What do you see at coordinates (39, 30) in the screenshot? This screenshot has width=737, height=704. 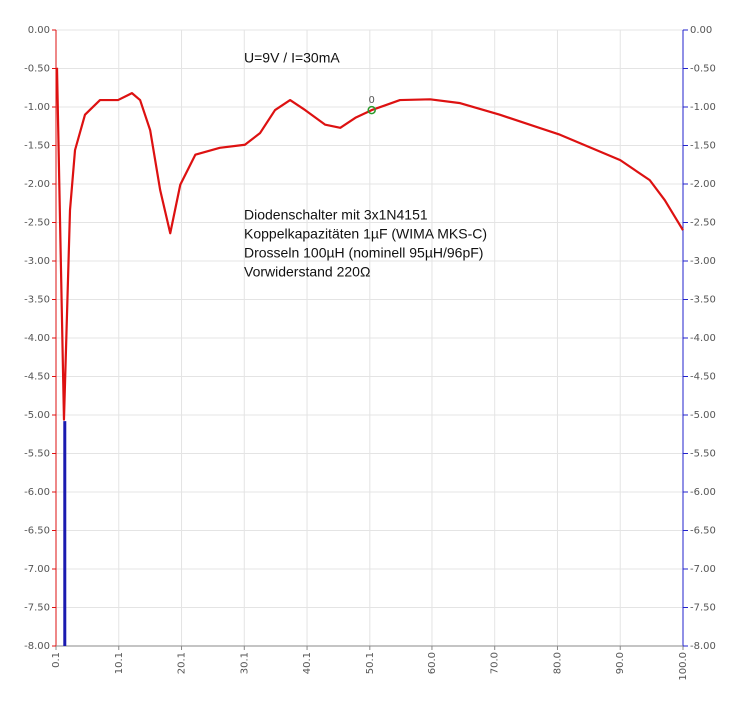 I see `y-tick-label: 0.00` at bounding box center [39, 30].